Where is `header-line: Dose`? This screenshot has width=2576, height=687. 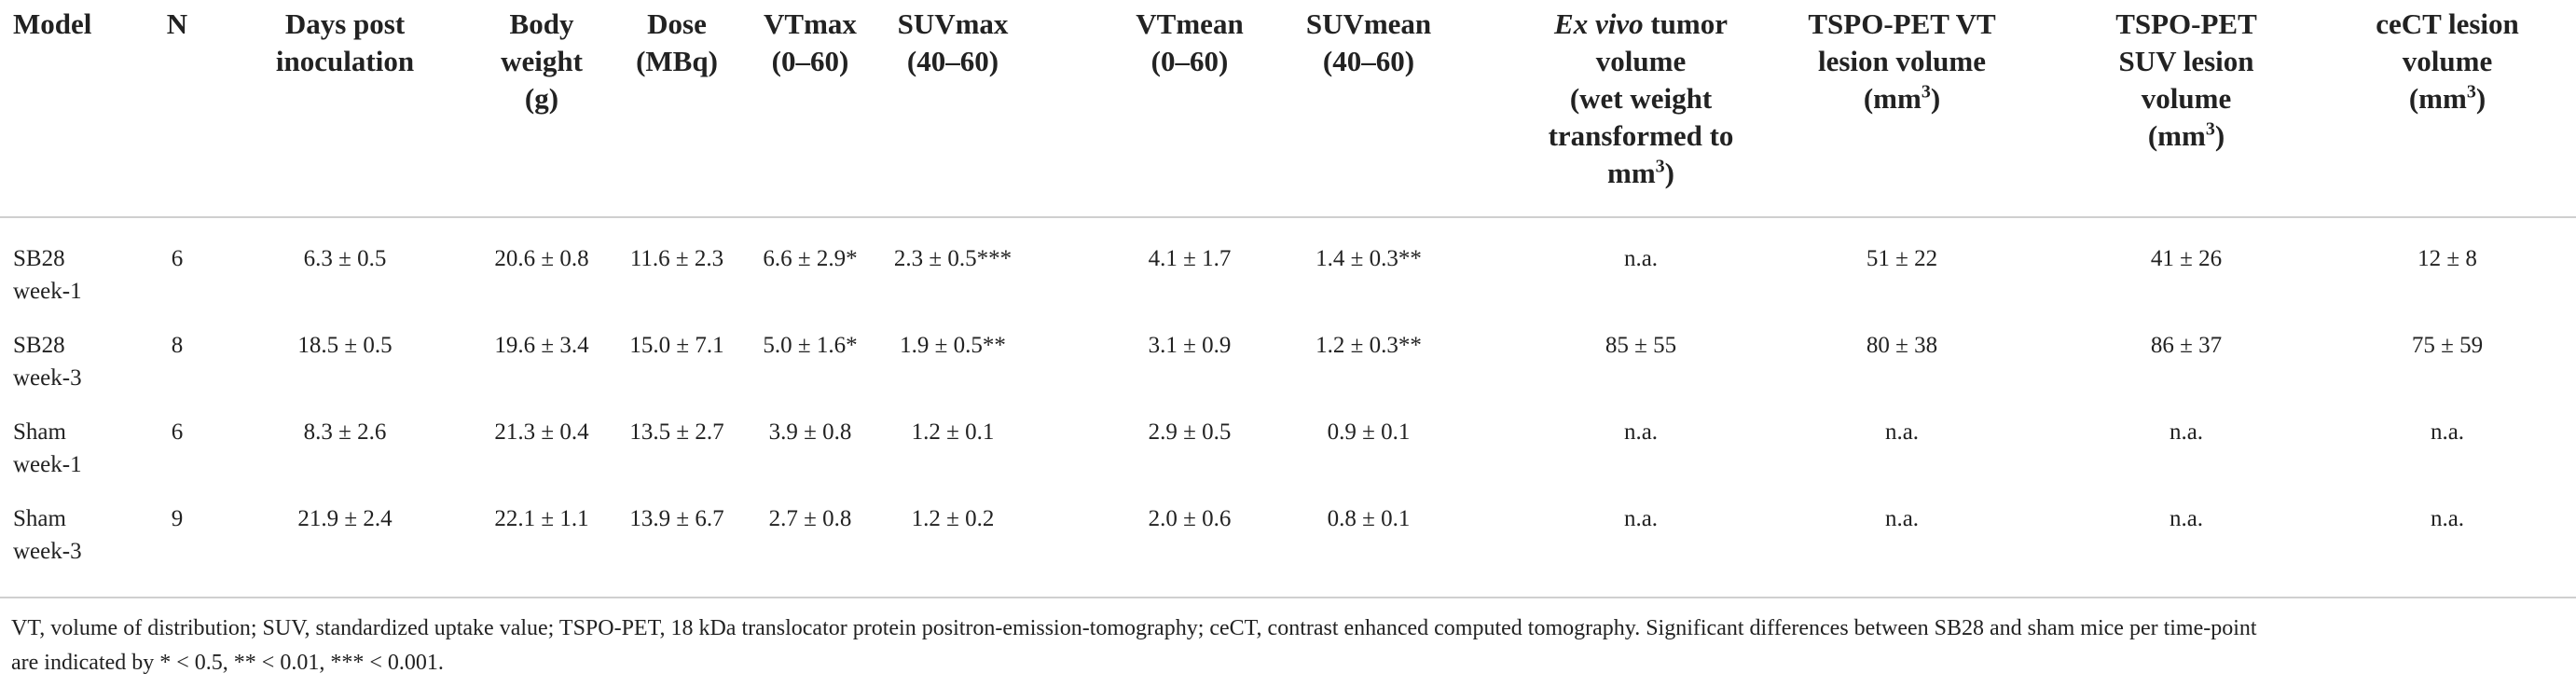 header-line: Dose is located at coordinates (677, 23).